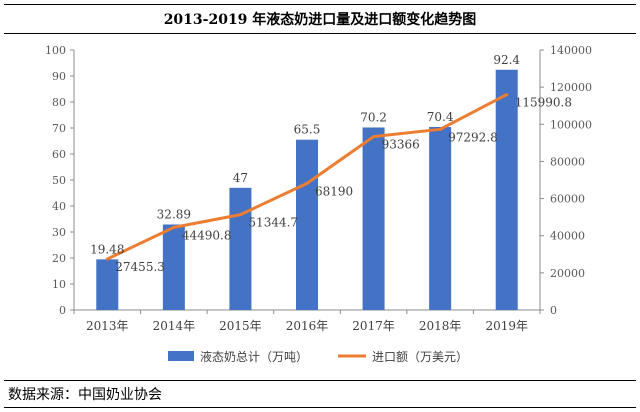 The width and height of the screenshot is (640, 412). Describe the element at coordinates (506, 326) in the screenshot. I see `x-tick-label: 2019年` at that location.